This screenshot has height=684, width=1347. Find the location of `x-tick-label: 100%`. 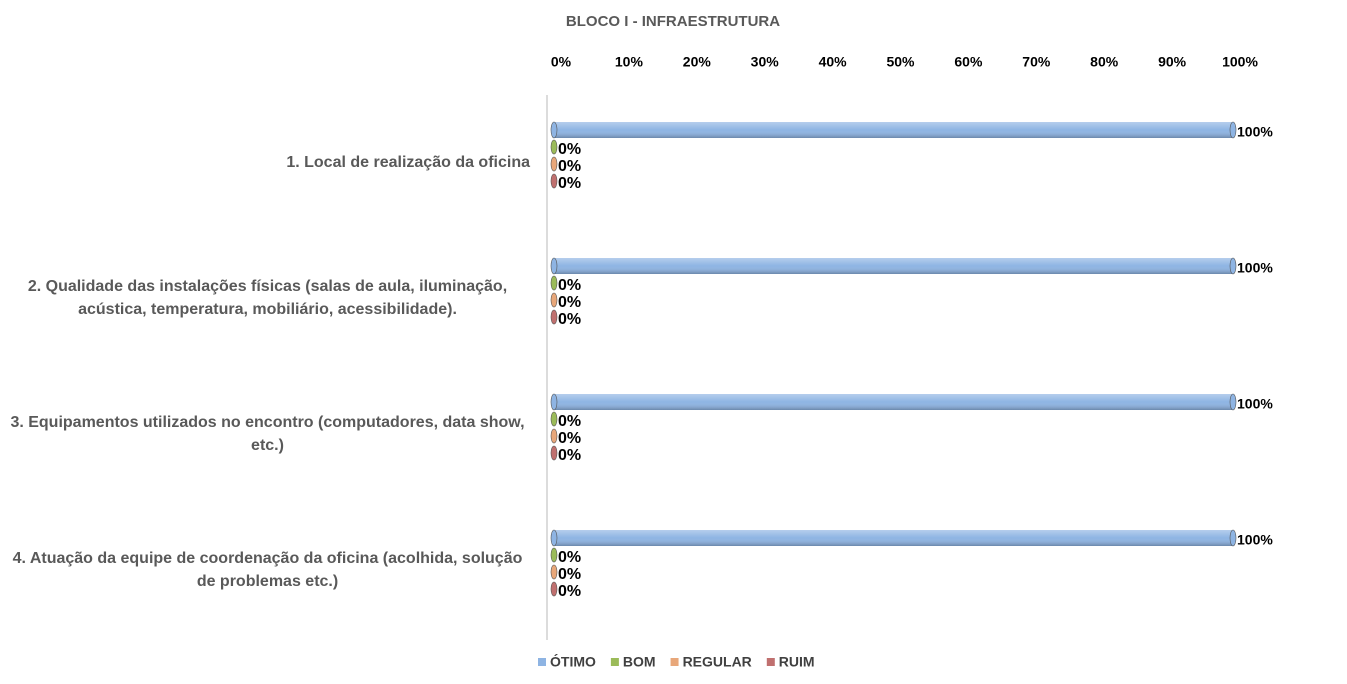

x-tick-label: 100% is located at coordinates (1240, 62).